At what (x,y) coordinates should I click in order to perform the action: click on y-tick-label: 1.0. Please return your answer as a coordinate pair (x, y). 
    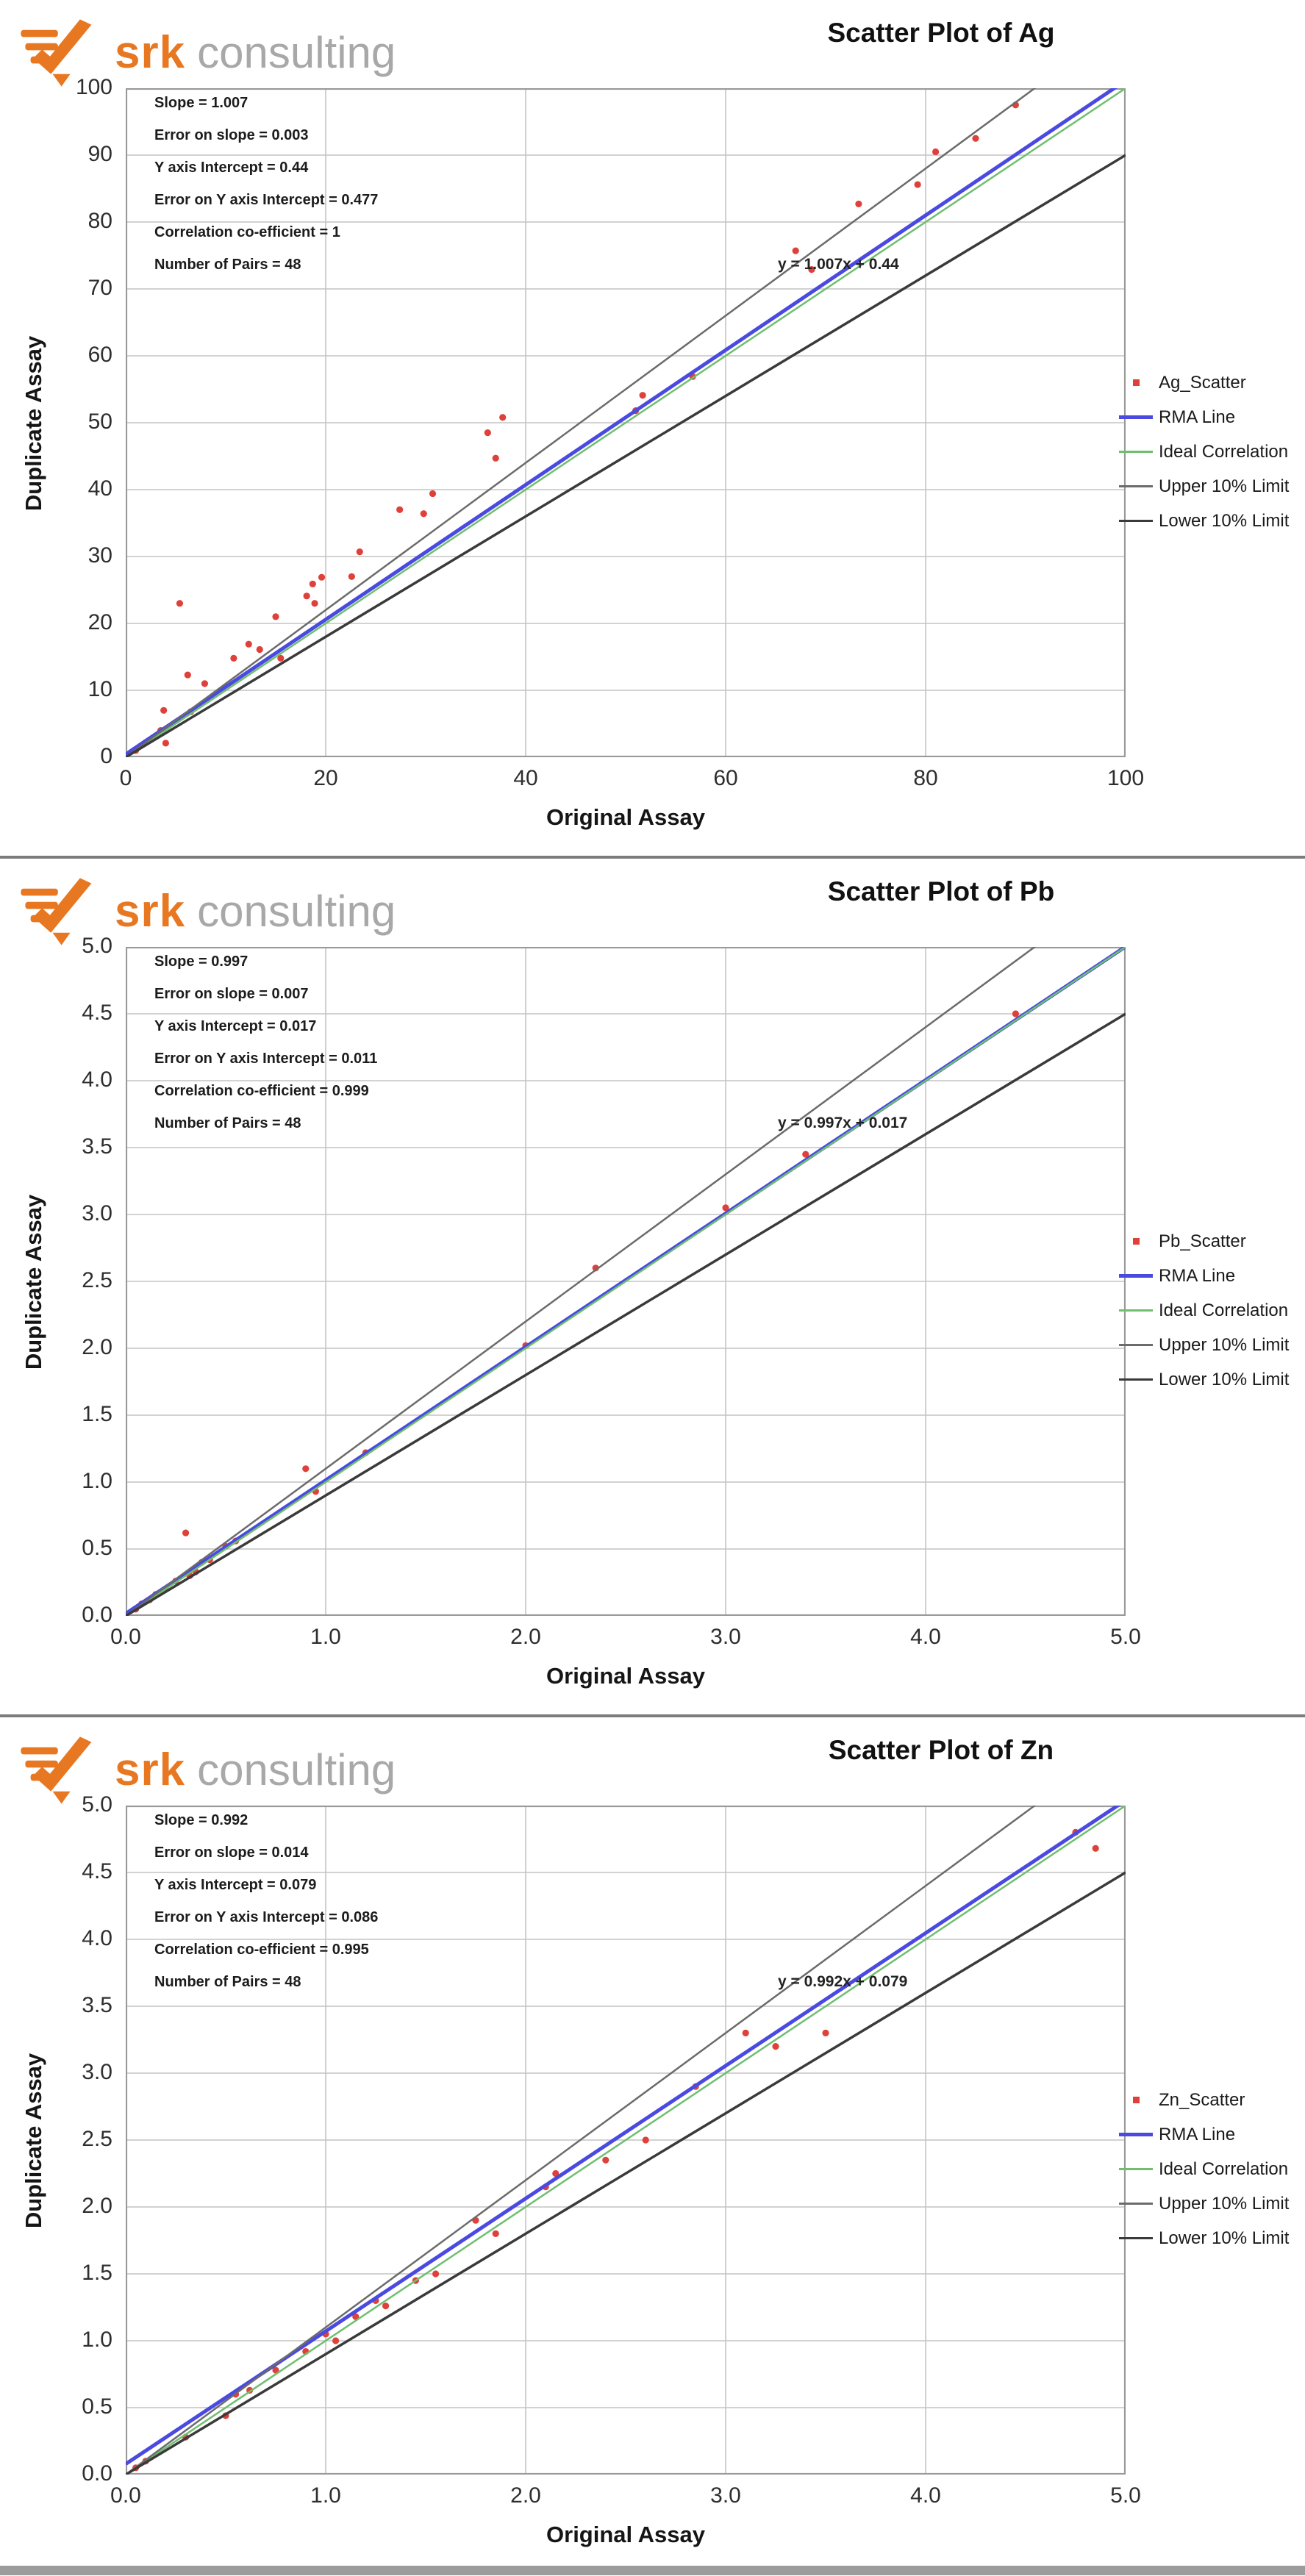
    Looking at the image, I should click on (97, 1481).